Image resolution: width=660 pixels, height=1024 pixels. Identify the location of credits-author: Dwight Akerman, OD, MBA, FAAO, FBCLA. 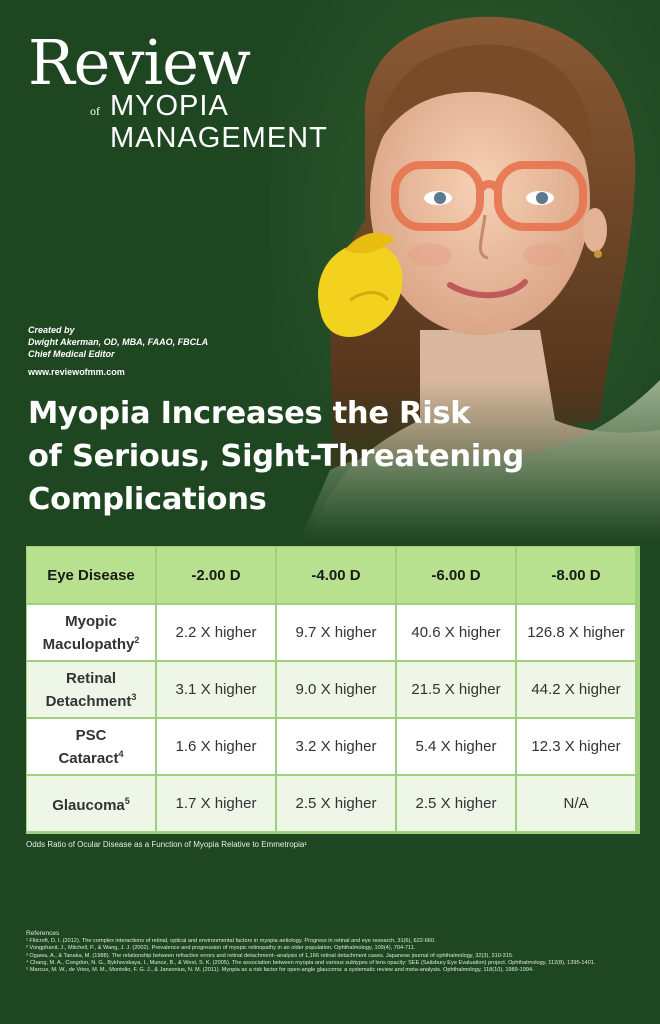
(118, 342).